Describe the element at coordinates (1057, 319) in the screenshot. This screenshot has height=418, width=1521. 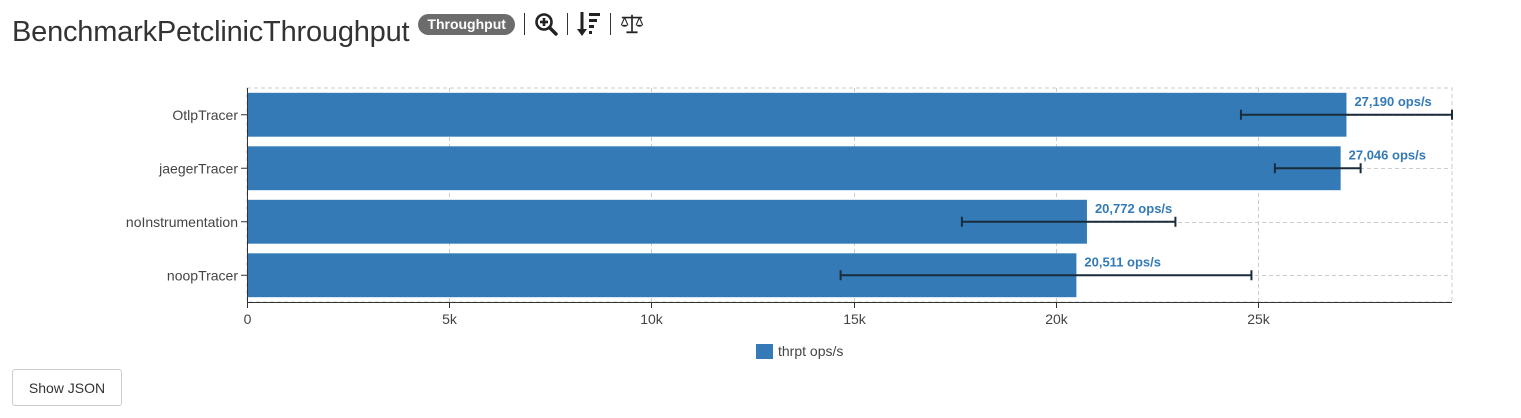
I see `x-tick-label: 20k` at that location.